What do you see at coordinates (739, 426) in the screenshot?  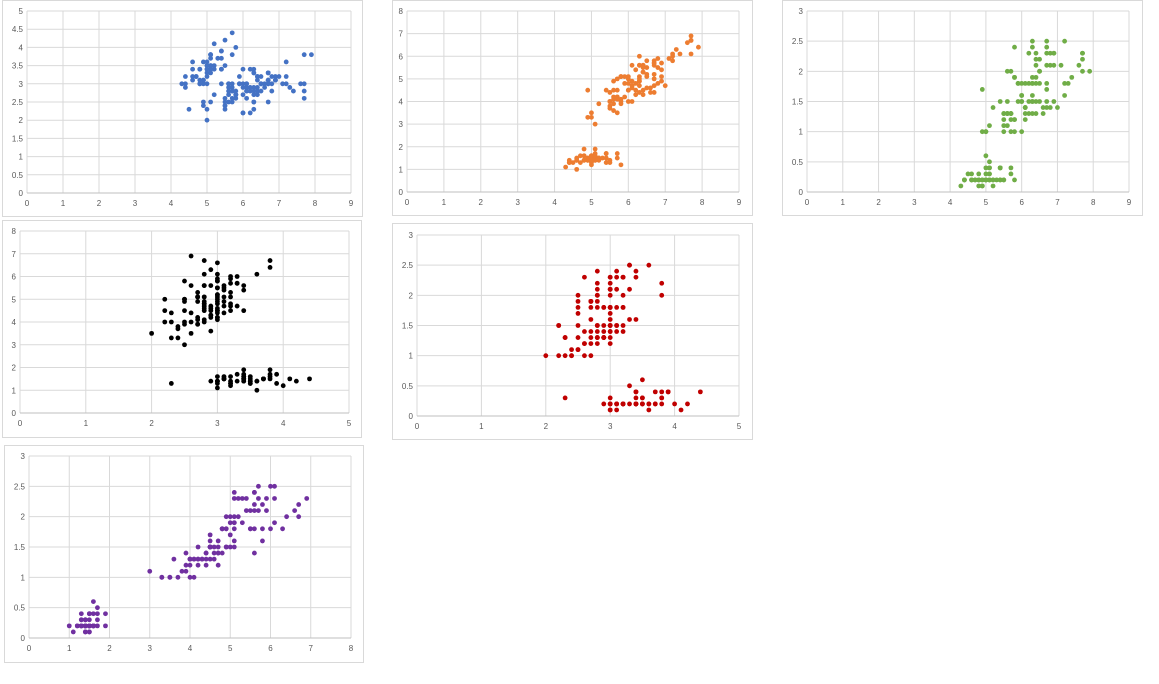 I see `x-tick-label: 5` at bounding box center [739, 426].